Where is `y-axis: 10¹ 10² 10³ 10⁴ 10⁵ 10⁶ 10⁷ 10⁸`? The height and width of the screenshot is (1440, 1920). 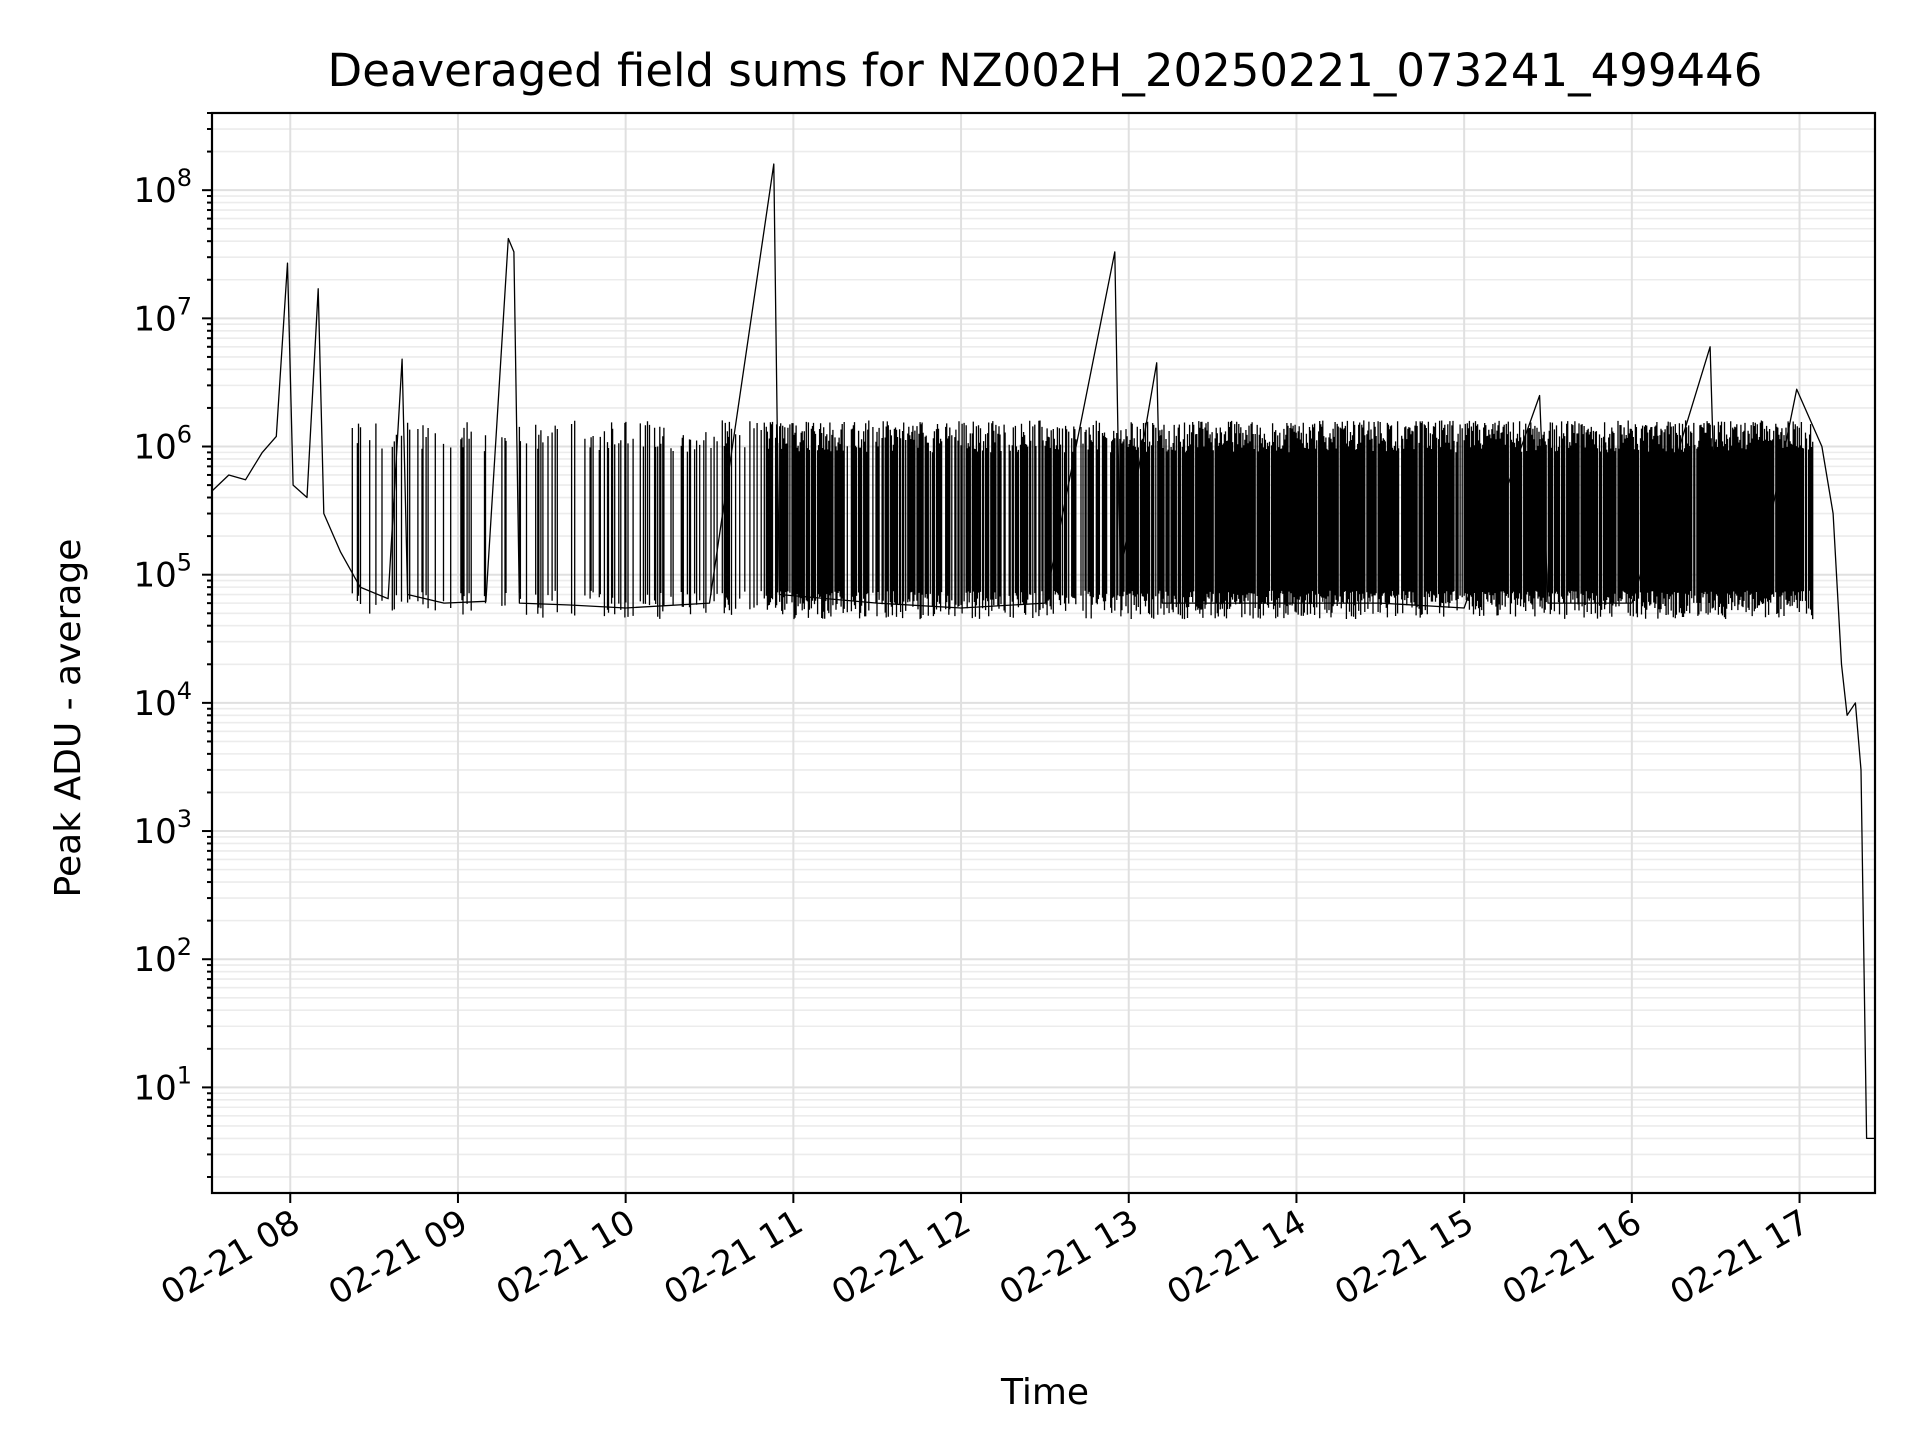 y-axis: 10¹ 10² 10³ 10⁴ 10⁵ 10⁶ 10⁷ 10⁸ is located at coordinates (172, 645).